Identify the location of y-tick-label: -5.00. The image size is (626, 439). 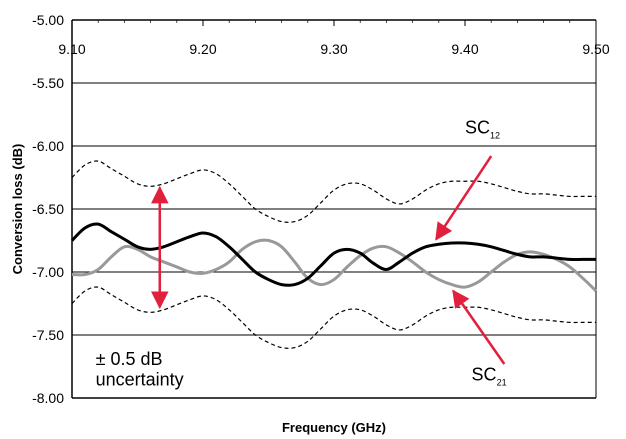
(48, 20).